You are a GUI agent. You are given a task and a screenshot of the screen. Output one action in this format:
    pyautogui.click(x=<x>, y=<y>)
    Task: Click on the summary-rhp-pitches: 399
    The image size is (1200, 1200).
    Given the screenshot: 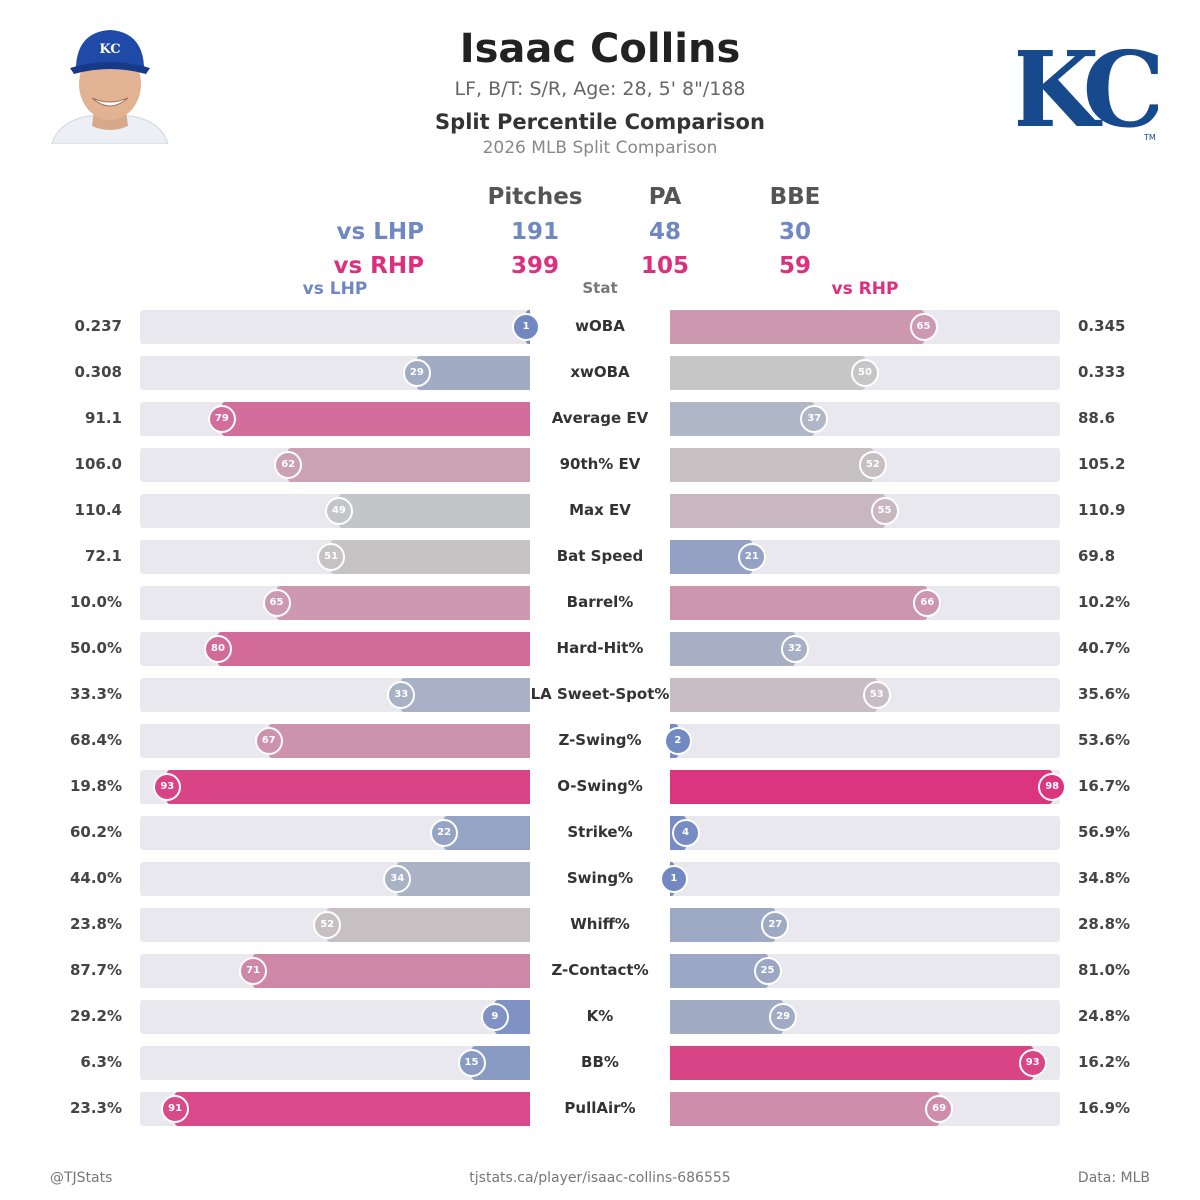 What is the action you would take?
    pyautogui.click(x=534, y=266)
    